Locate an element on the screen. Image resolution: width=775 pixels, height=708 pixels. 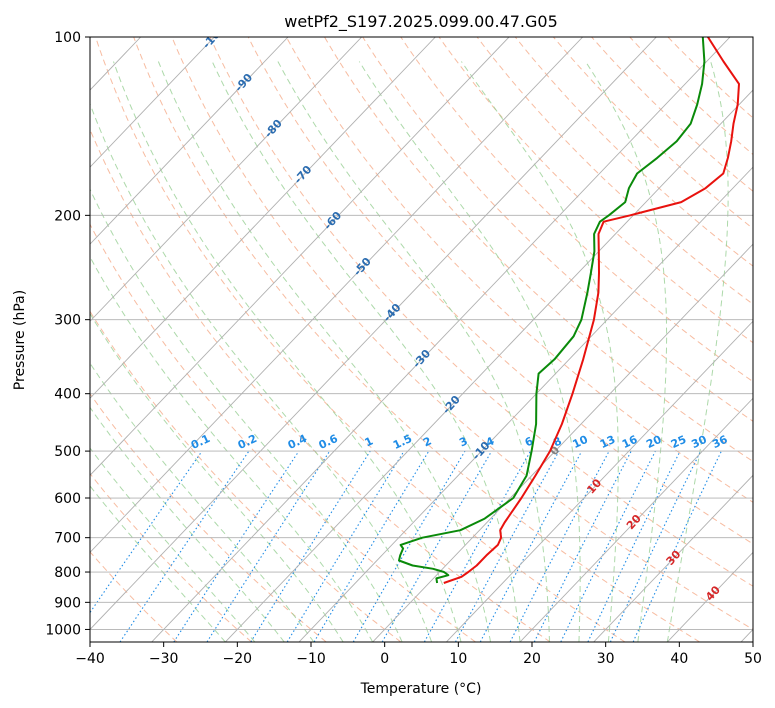
mixing-ratio-label: 16 is located at coordinates (630, 442).